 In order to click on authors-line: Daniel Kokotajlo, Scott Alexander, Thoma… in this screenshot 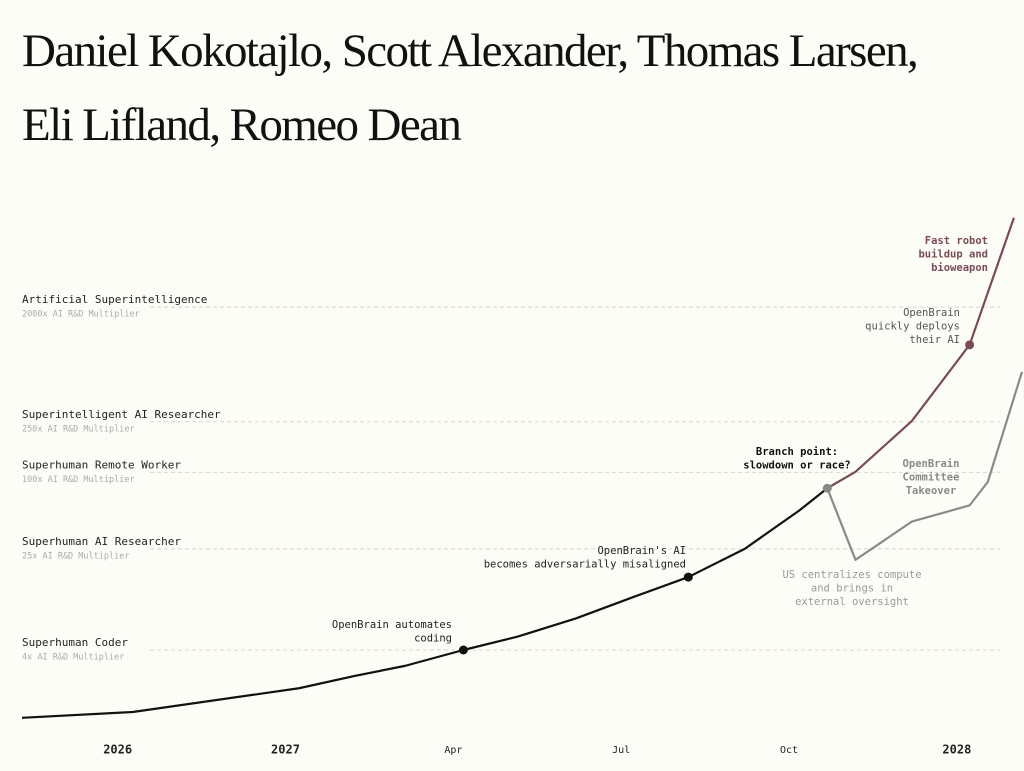, I will do `click(470, 51)`.